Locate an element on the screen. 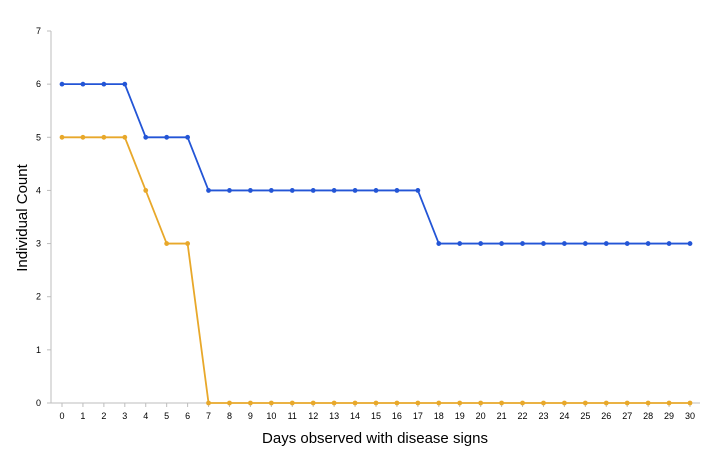 The height and width of the screenshot is (471, 702). x-tick-label: 21 is located at coordinates (502, 416).